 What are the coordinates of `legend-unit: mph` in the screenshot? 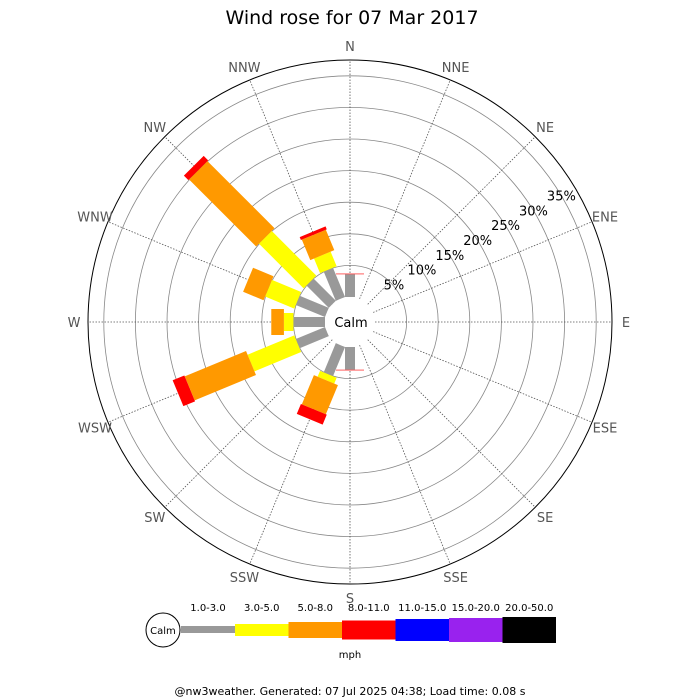 It's located at (350, 655).